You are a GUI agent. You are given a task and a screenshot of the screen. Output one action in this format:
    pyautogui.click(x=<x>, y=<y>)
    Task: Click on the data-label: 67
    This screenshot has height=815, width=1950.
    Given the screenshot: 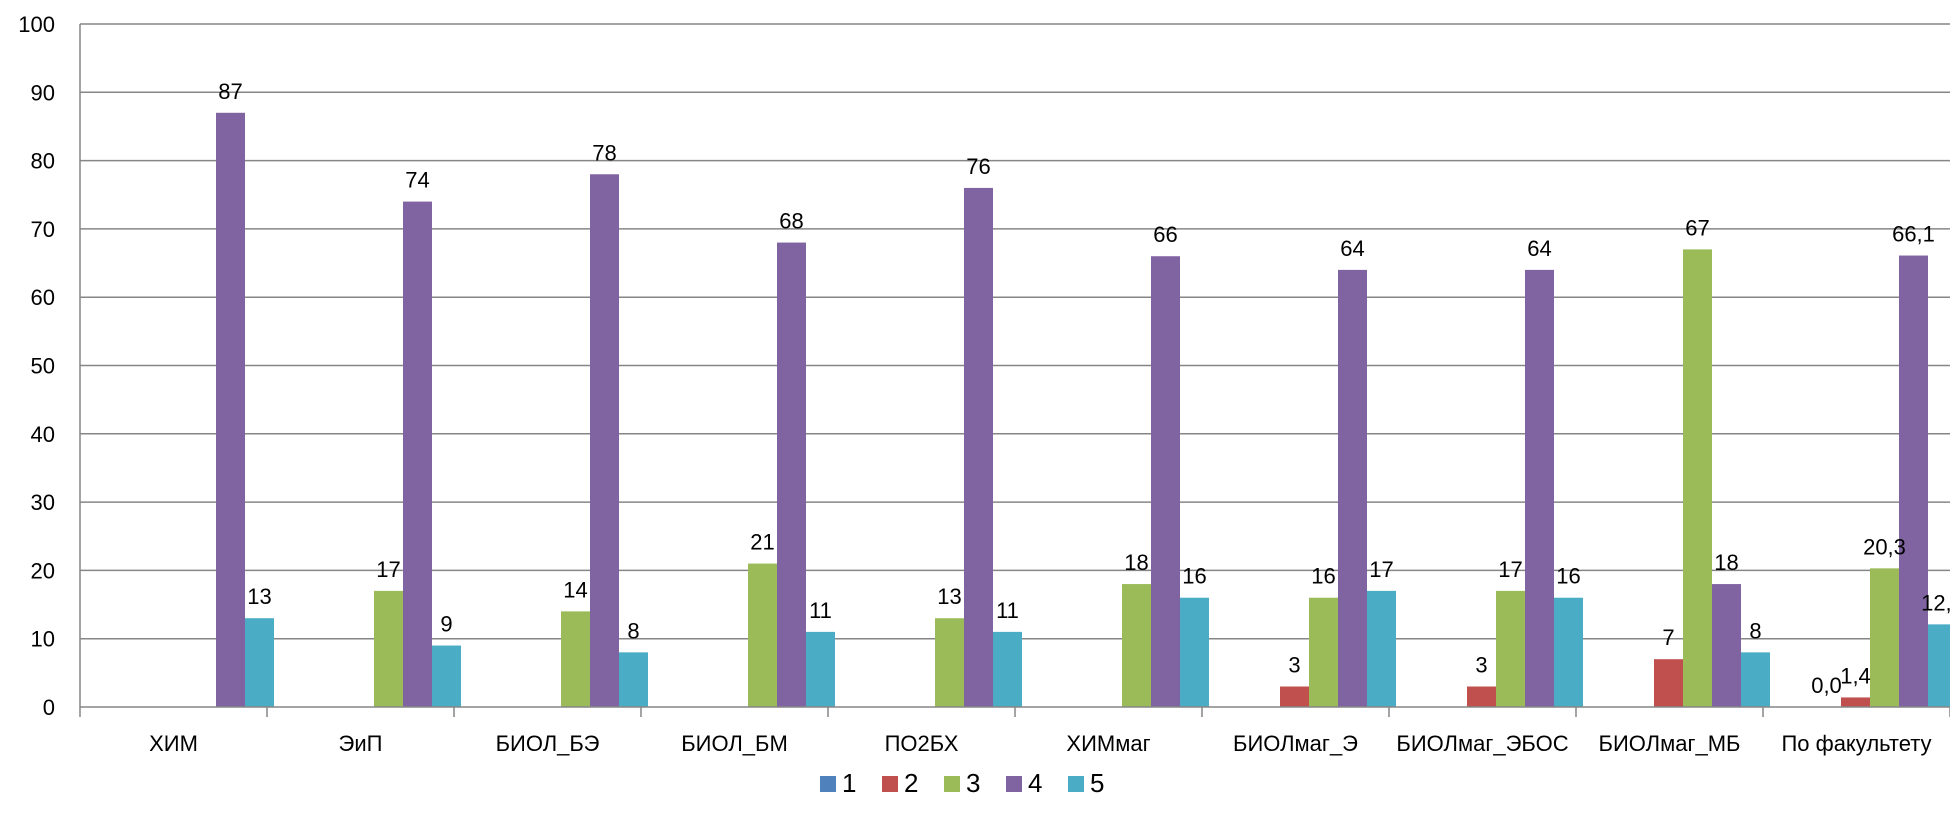 What is the action you would take?
    pyautogui.click(x=1697, y=227)
    